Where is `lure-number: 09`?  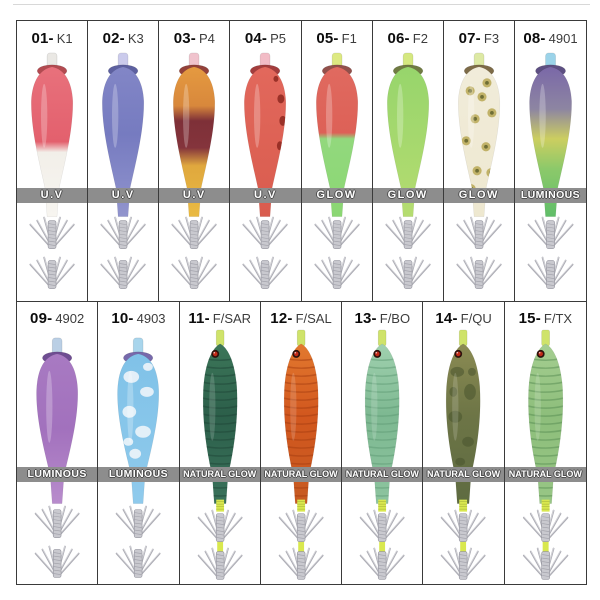 lure-number: 09 is located at coordinates (39, 318).